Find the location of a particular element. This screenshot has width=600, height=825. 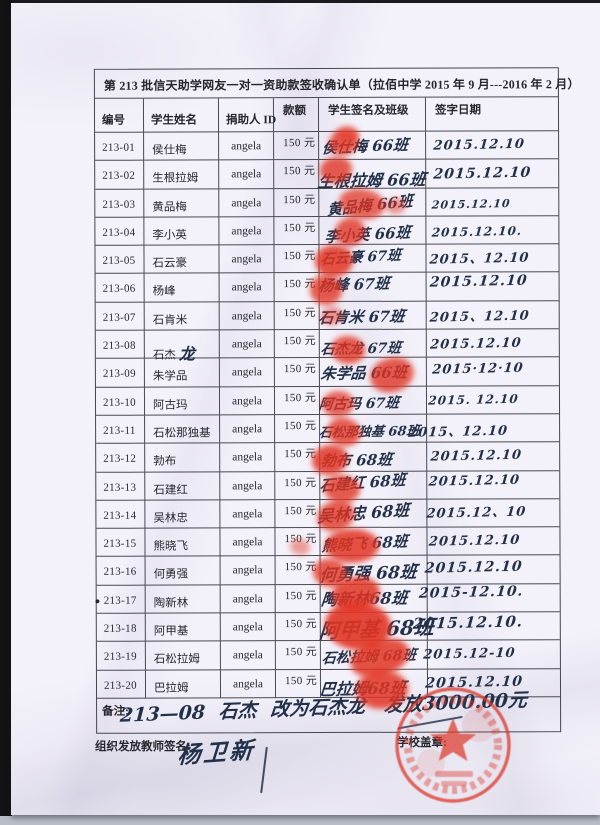

row-number-cell: 213-07 is located at coordinates (120, 316).